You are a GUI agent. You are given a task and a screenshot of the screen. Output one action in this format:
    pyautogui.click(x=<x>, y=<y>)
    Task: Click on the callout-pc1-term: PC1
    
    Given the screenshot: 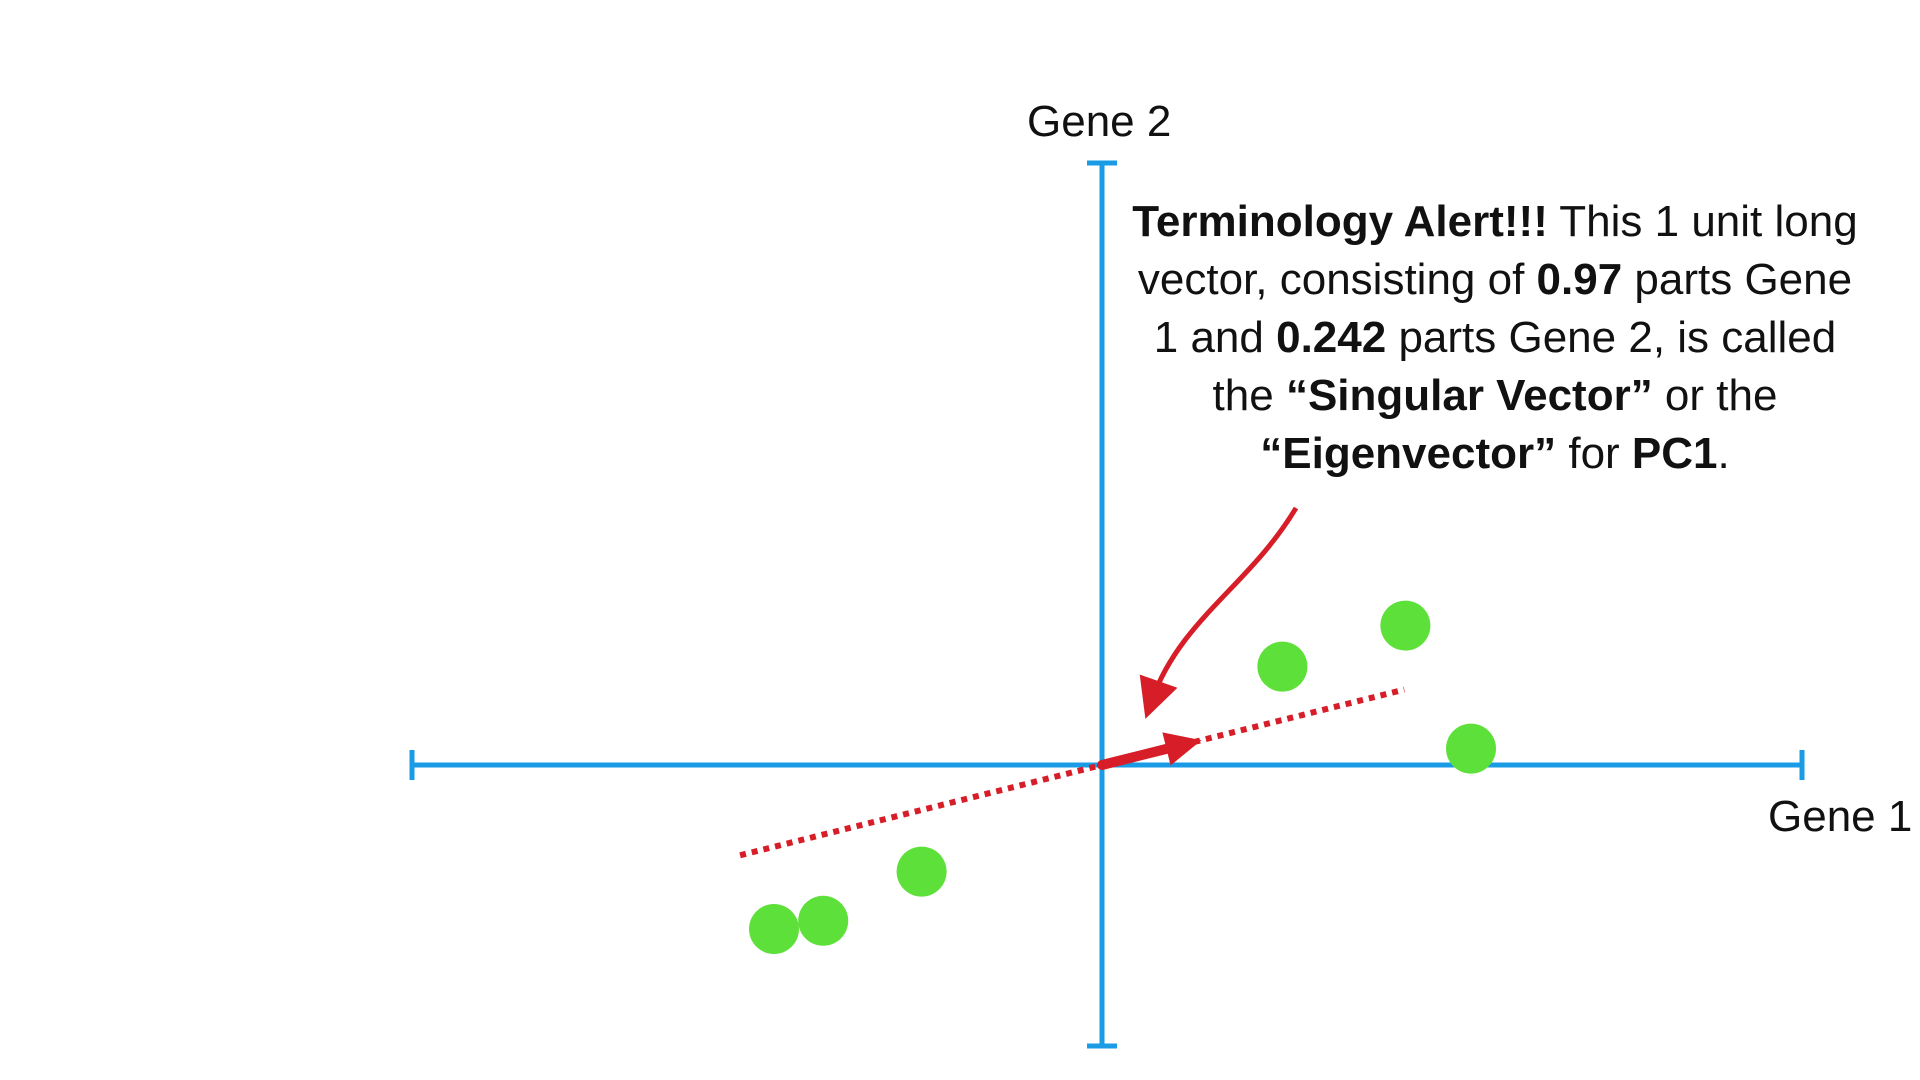 What is the action you would take?
    pyautogui.click(x=1675, y=453)
    